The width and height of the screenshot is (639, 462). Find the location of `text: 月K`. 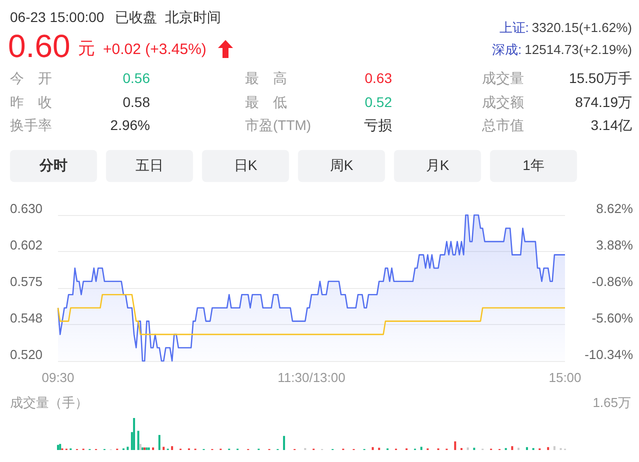

text: 月K is located at coordinates (437, 166).